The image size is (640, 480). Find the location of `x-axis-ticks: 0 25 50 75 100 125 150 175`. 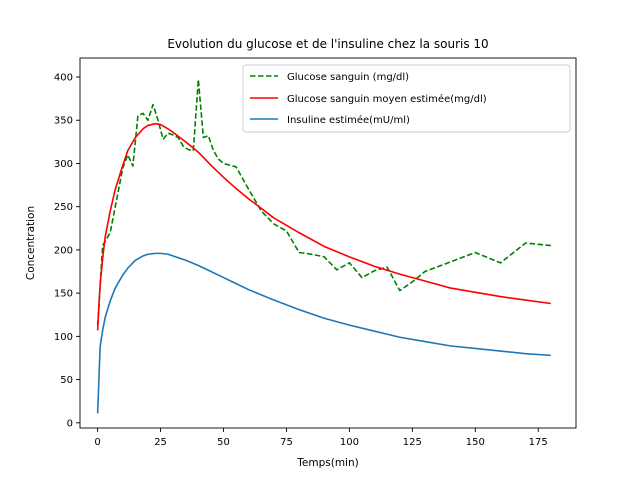

x-axis-ticks: 0 25 50 75 100 125 150 175 is located at coordinates (321, 438).